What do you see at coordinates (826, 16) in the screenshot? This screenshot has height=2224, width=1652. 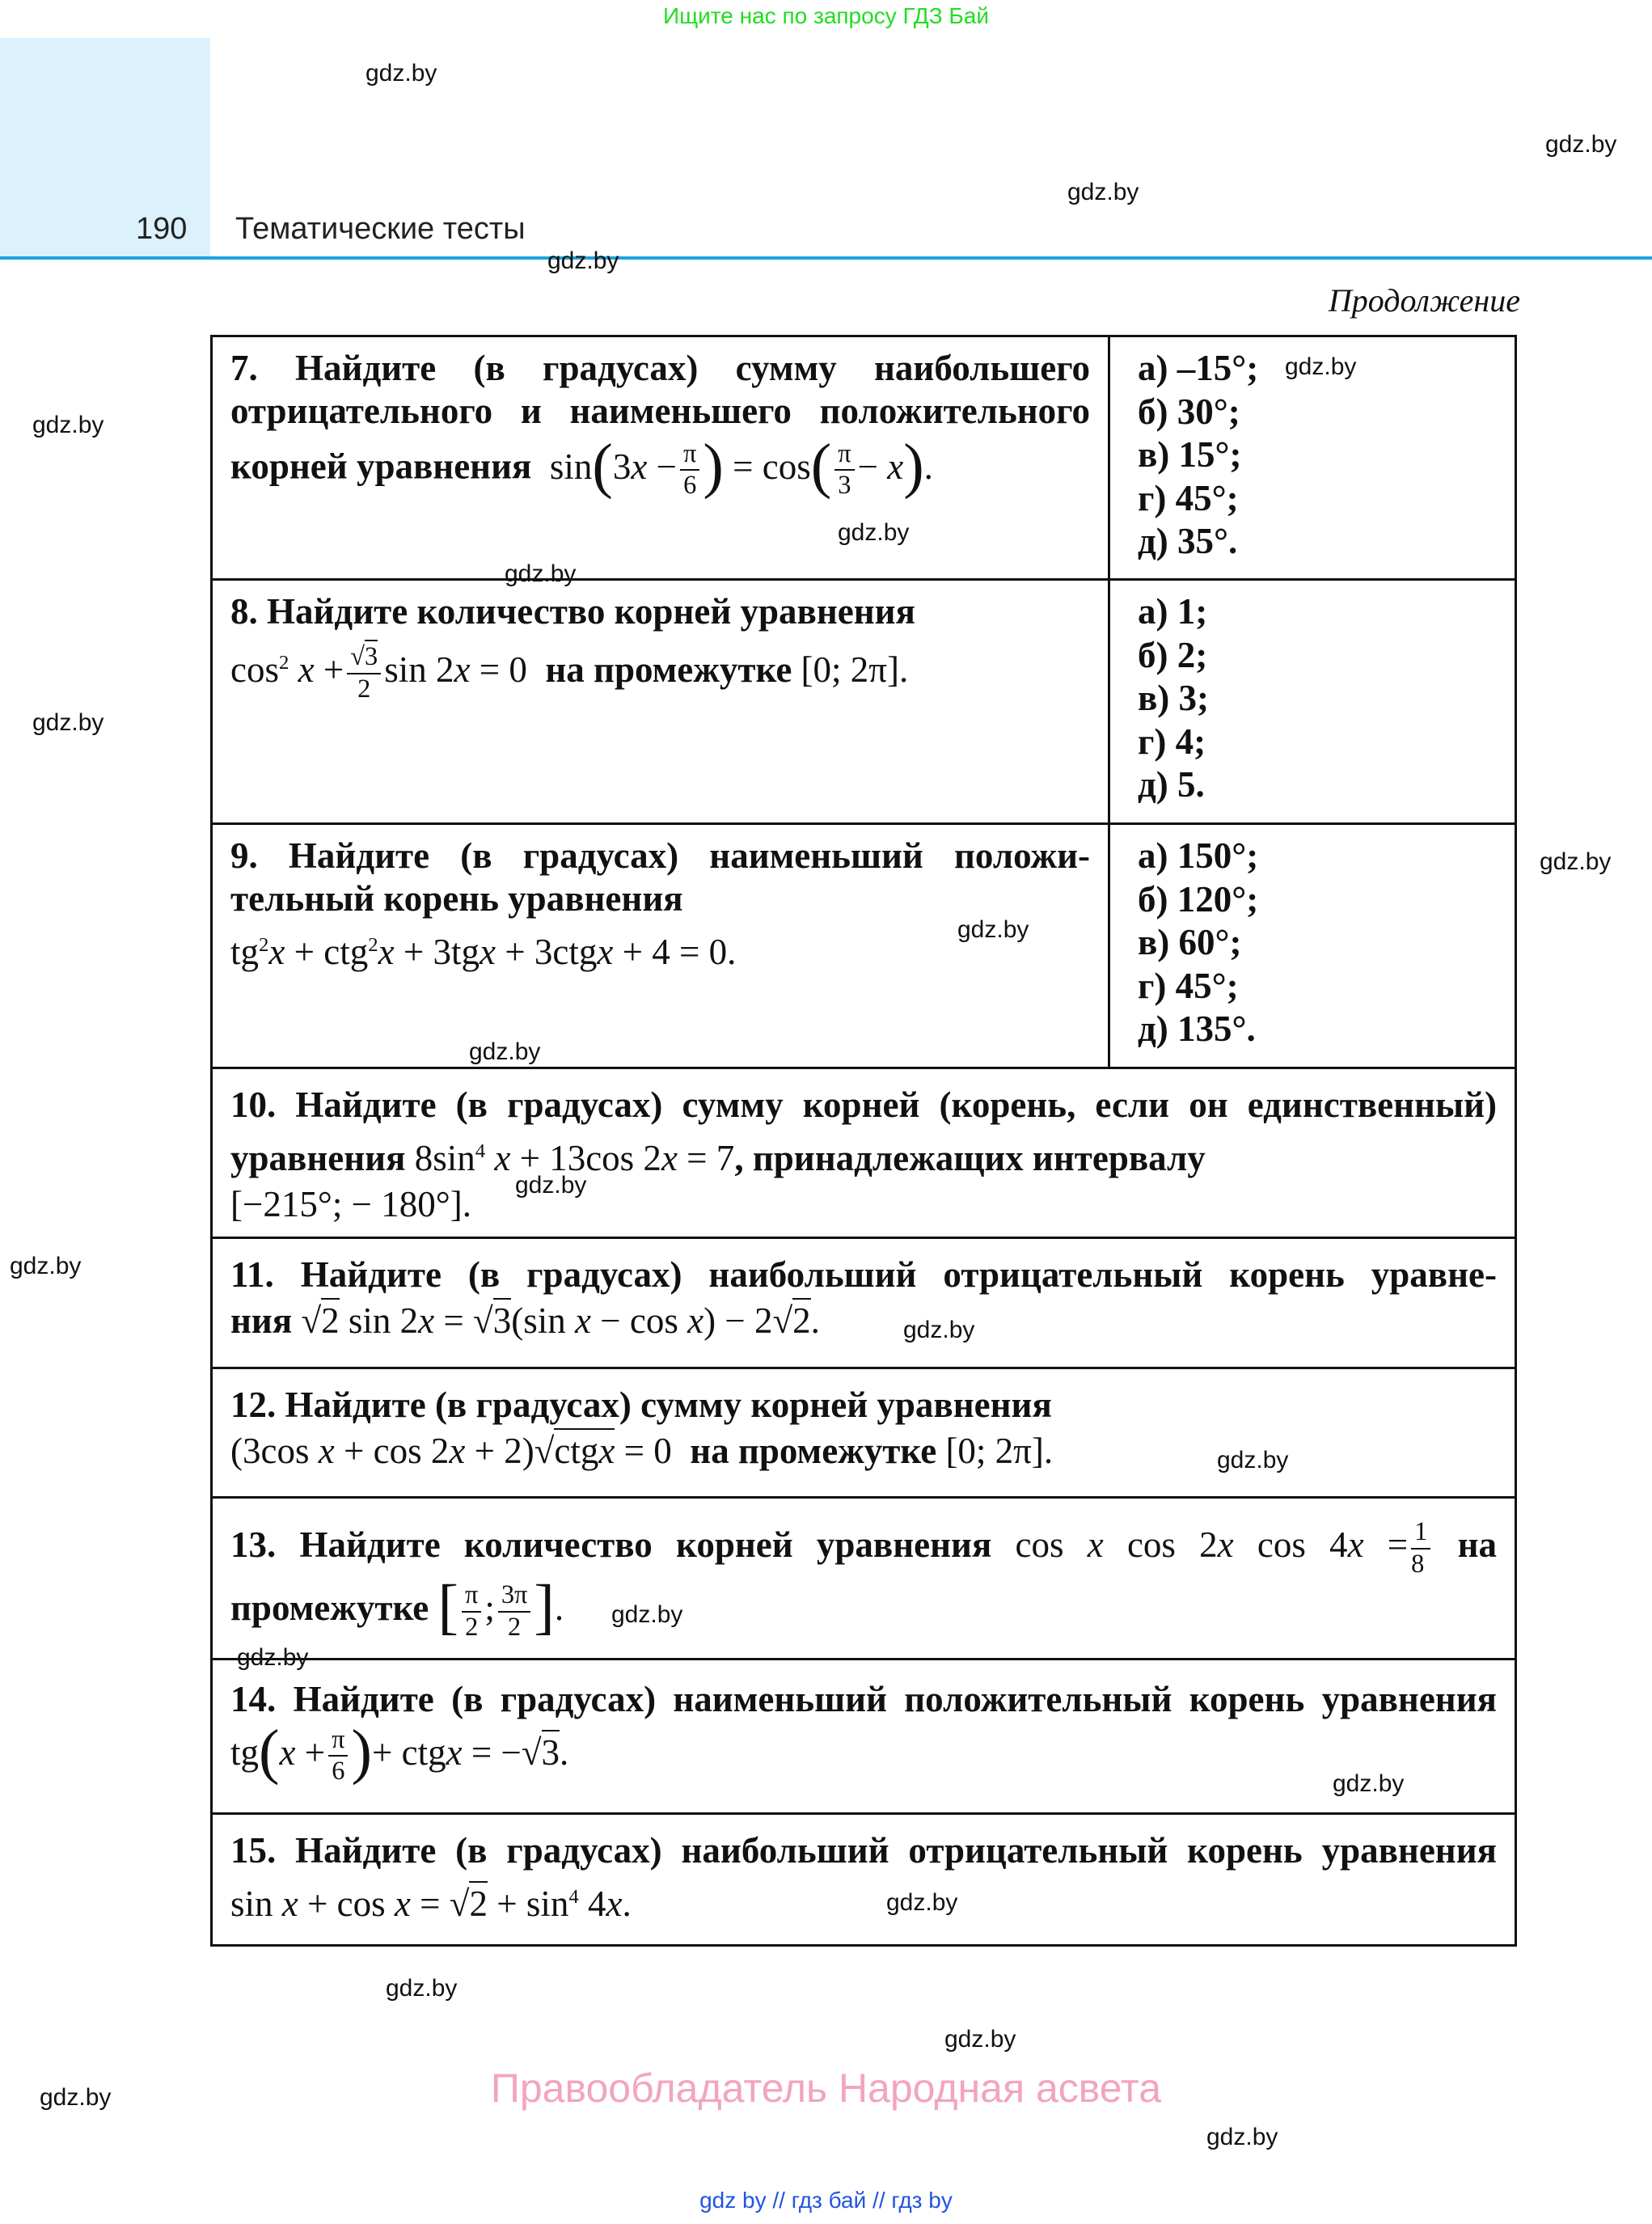 I see `search-note: Ищите нас по запросу ГДЗ Бай` at bounding box center [826, 16].